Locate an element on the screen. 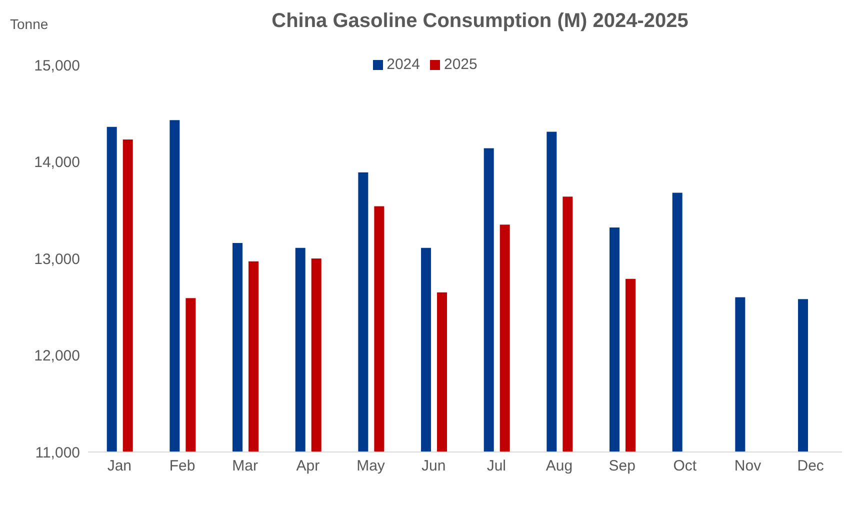 This screenshot has width=860, height=506. x-tick-label: Mar is located at coordinates (245, 466).